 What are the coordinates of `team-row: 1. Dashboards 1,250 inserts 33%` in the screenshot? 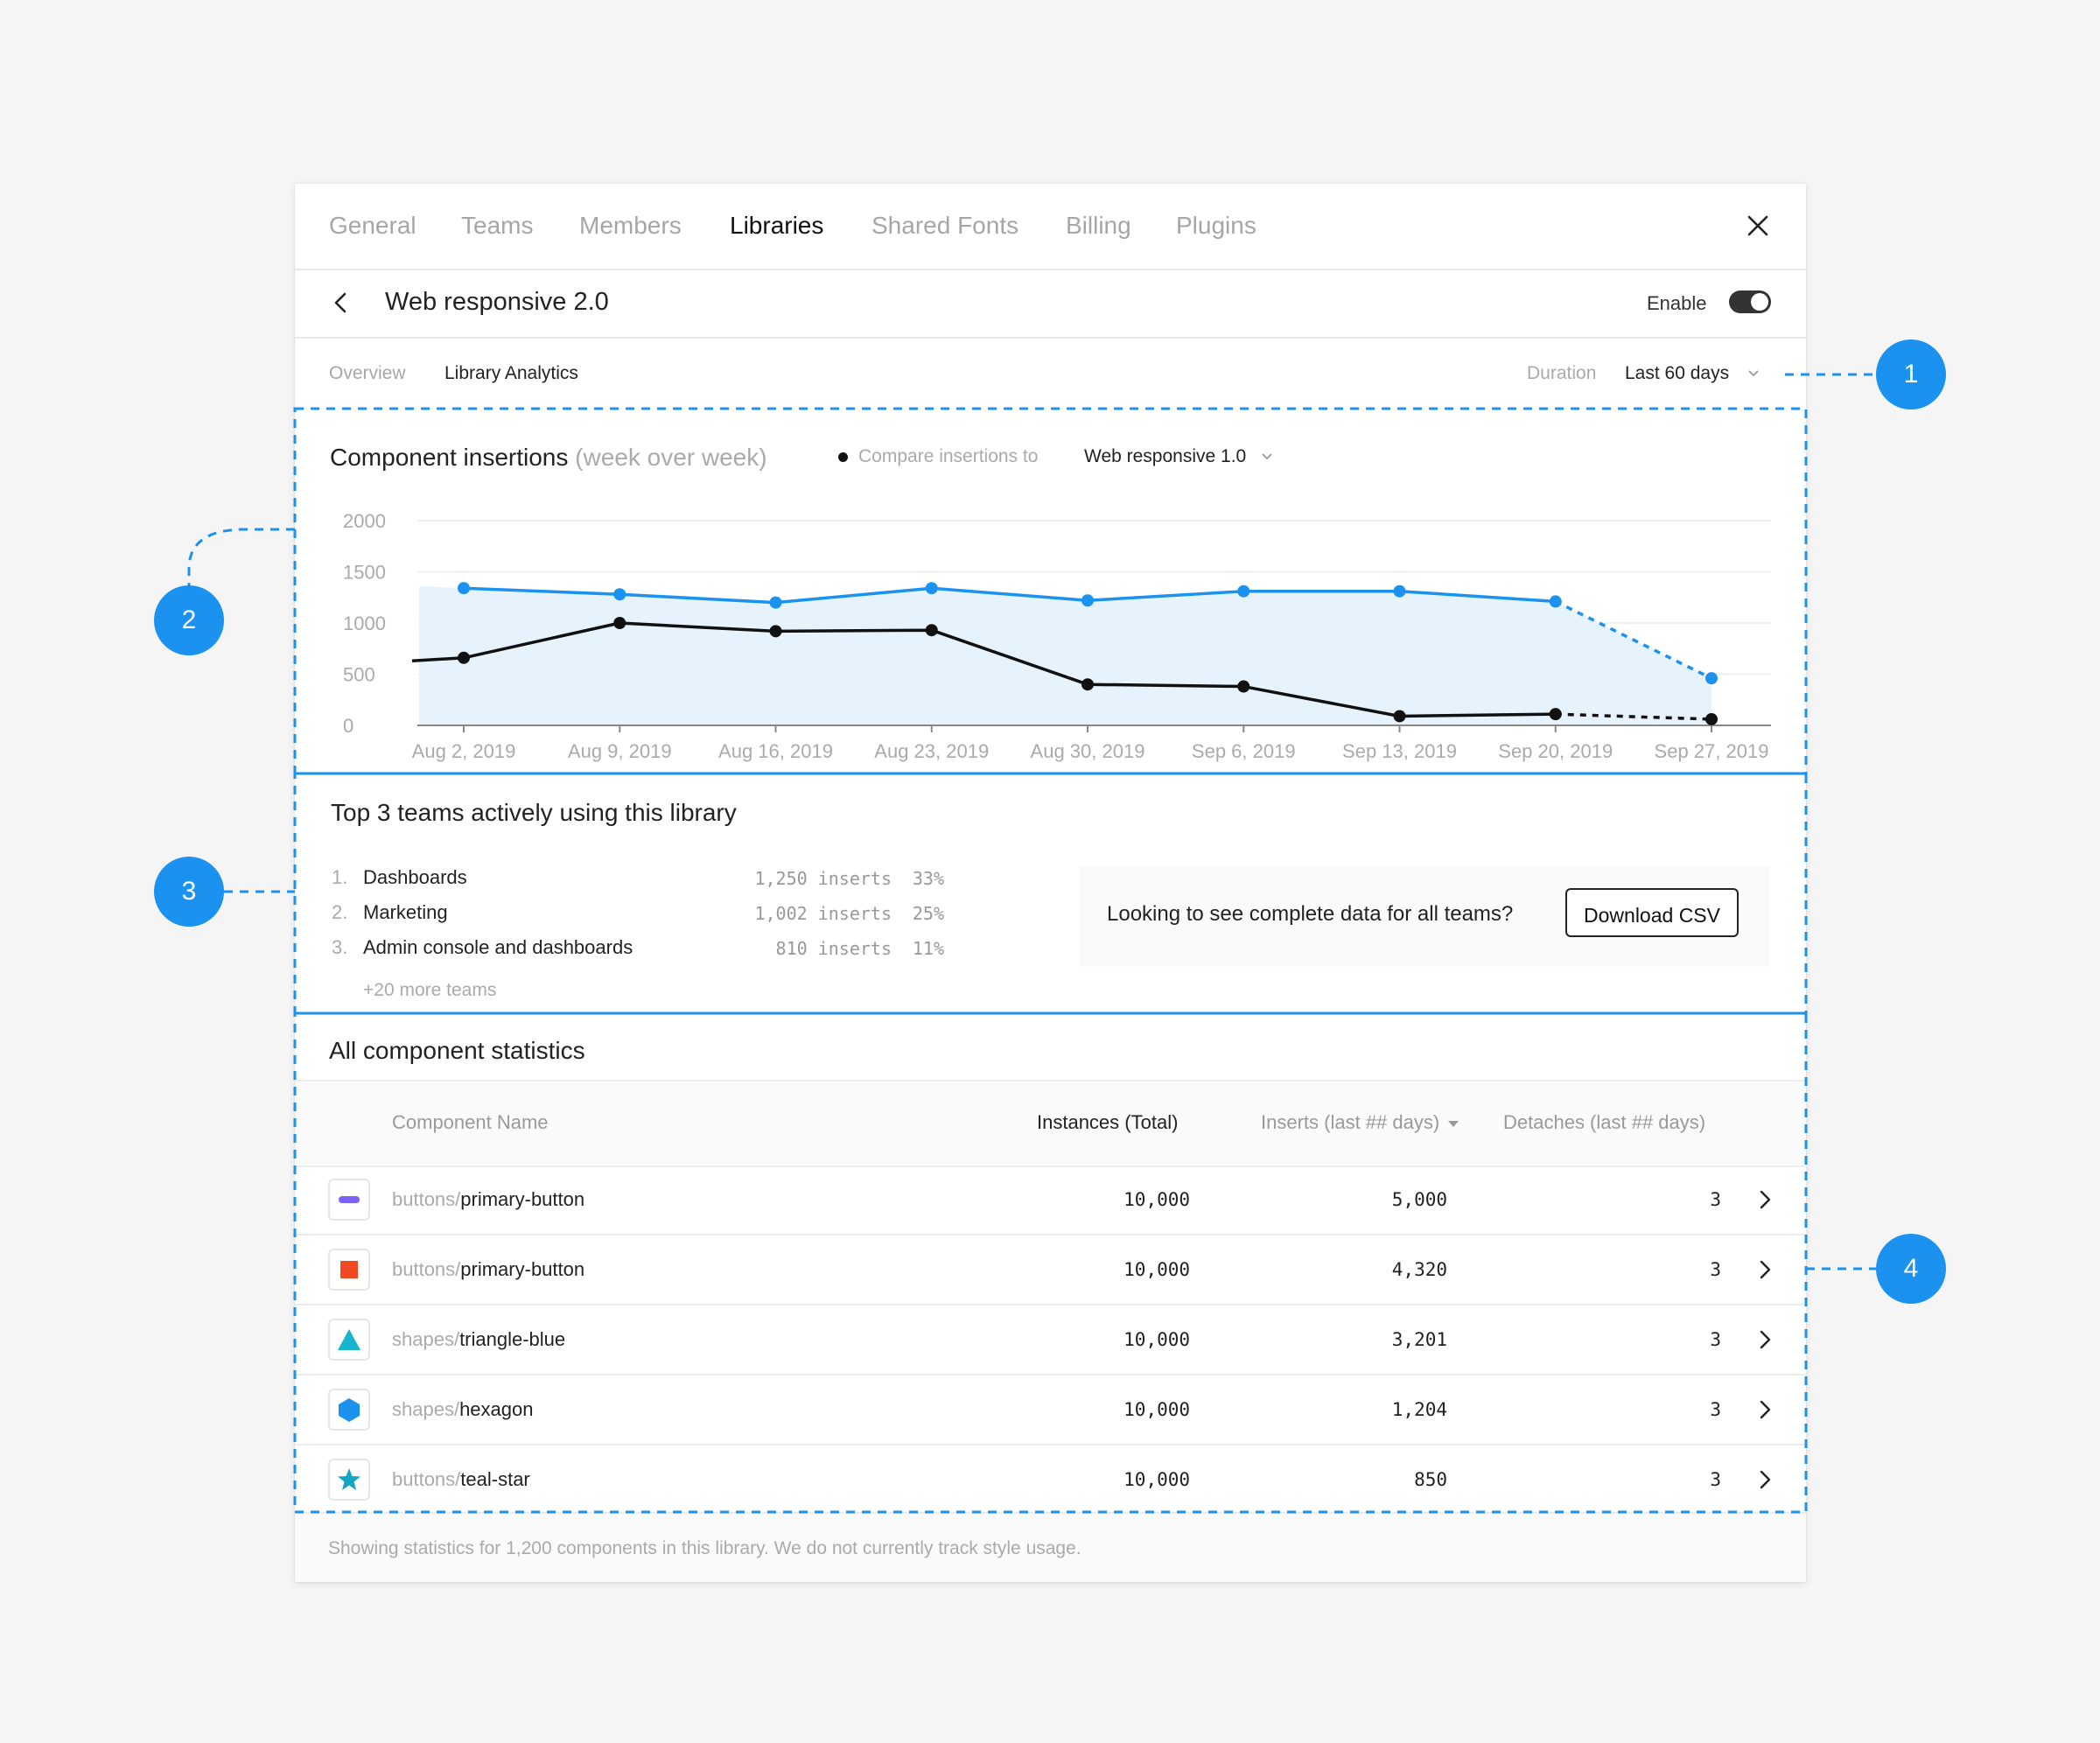 It's located at (655, 881).